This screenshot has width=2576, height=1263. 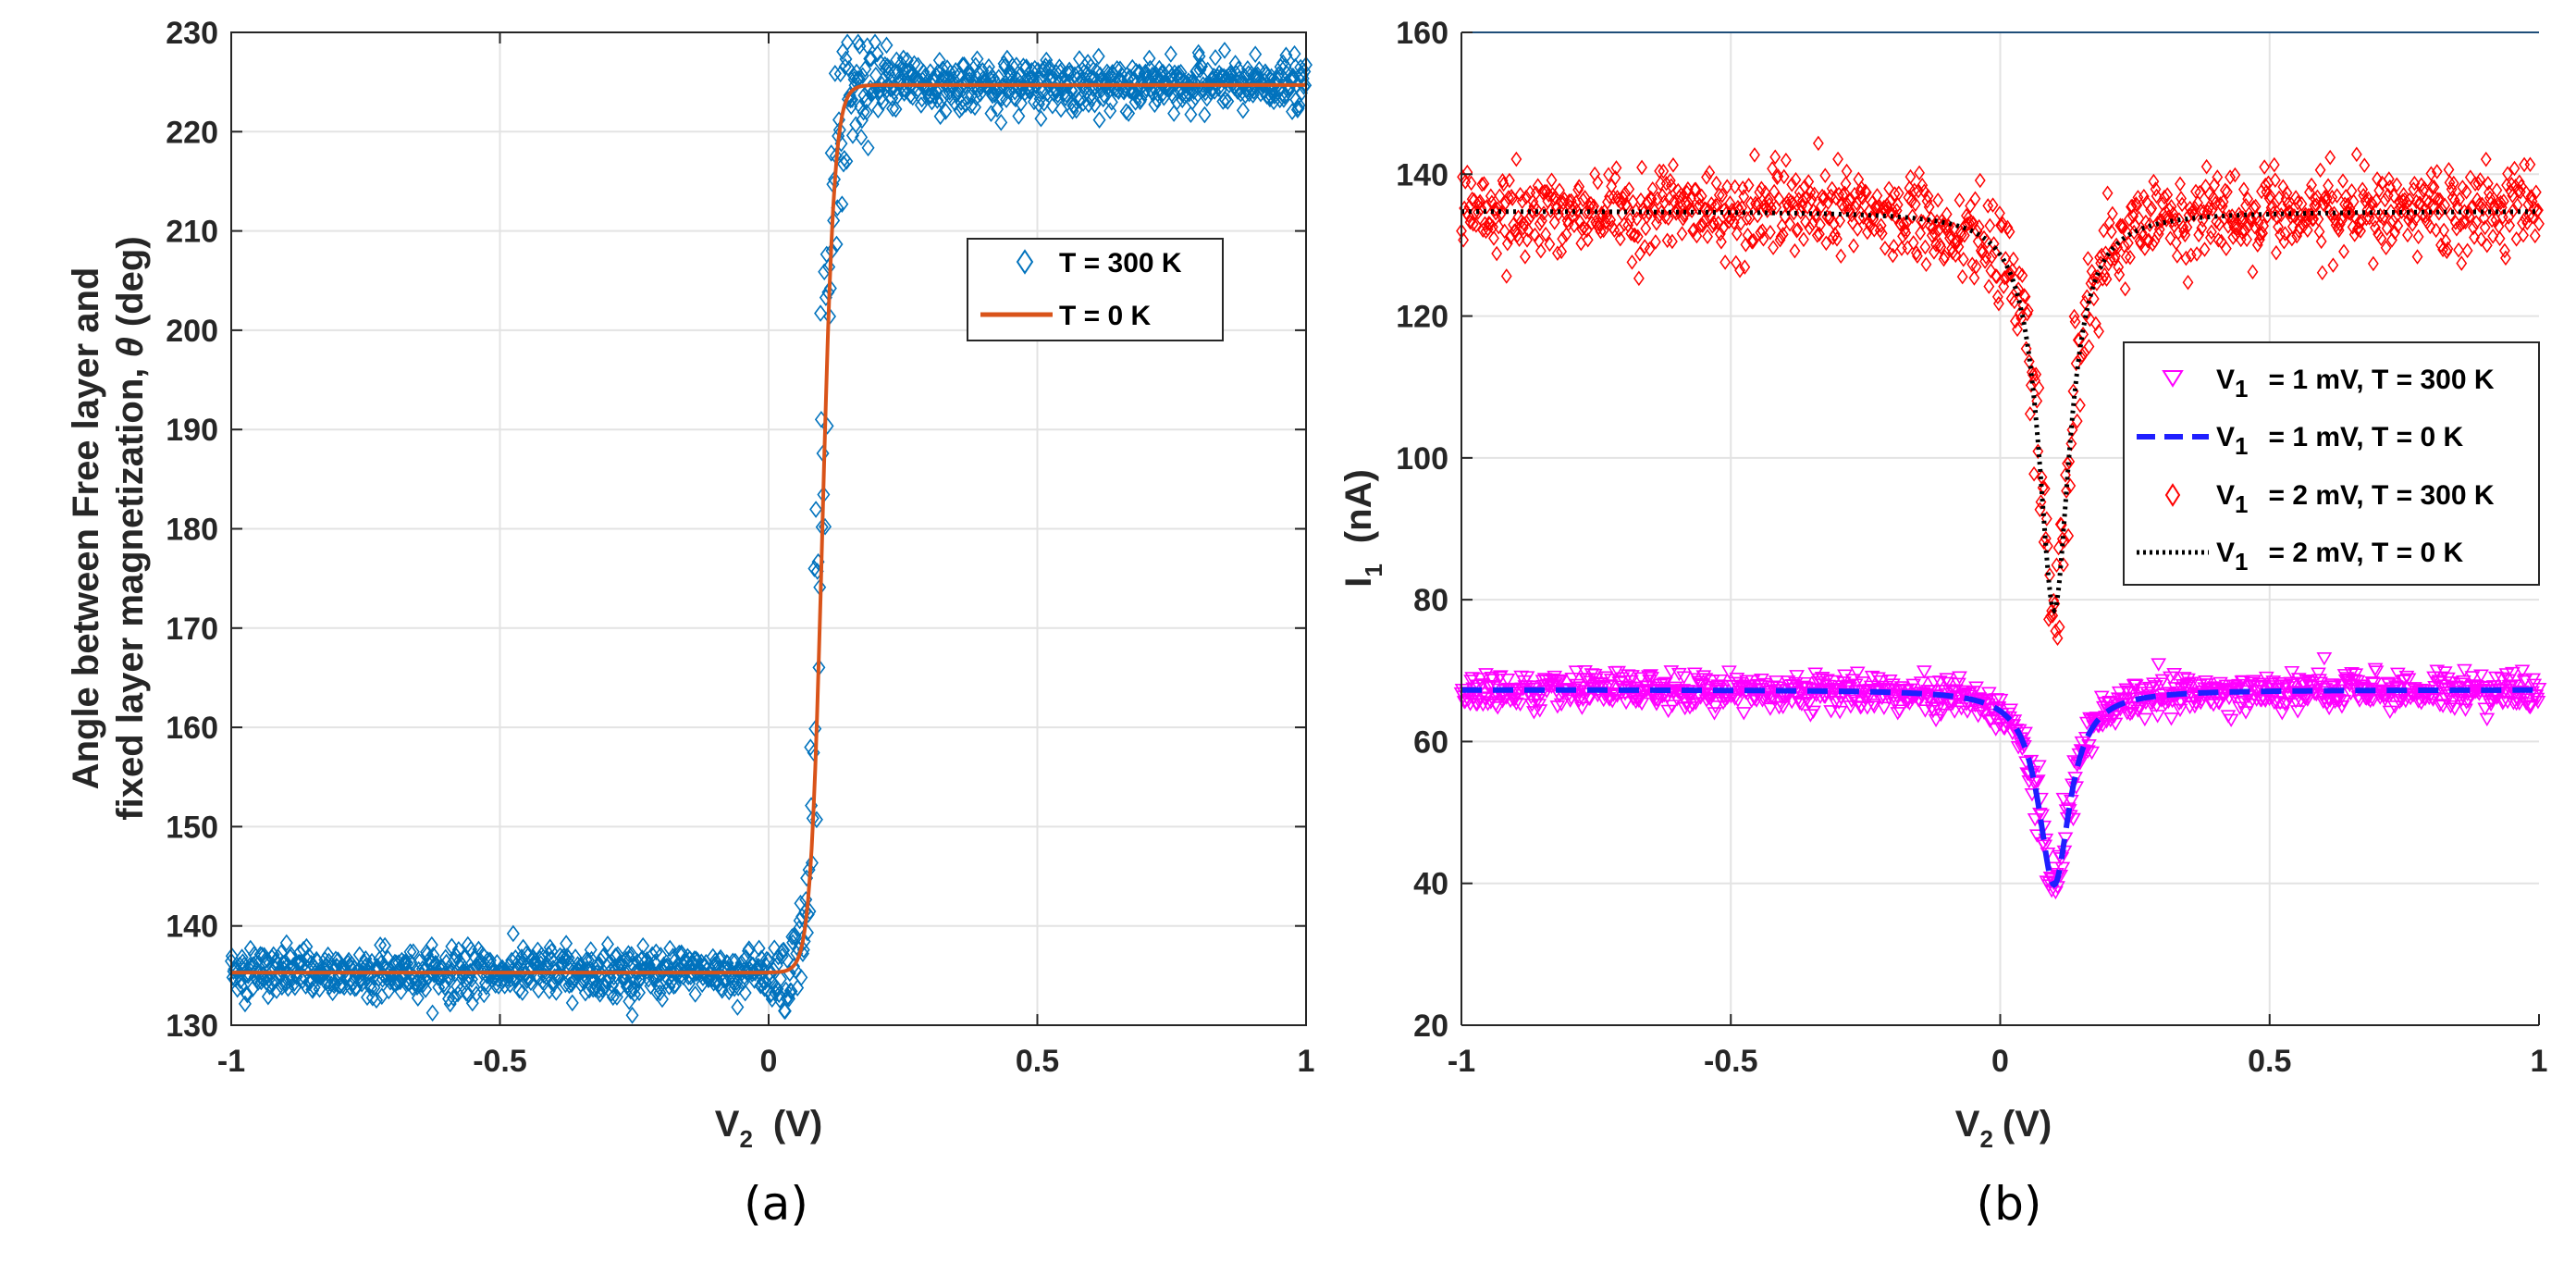 I want to click on line-series-b-1mv-0k, so click(x=2000, y=788).